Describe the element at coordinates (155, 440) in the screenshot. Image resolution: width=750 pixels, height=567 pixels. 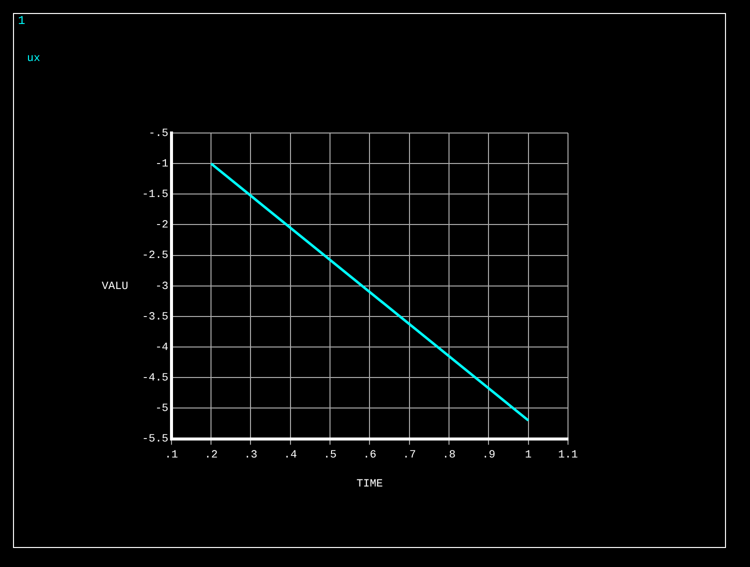
I see `y-tick-label: -5.5` at that location.